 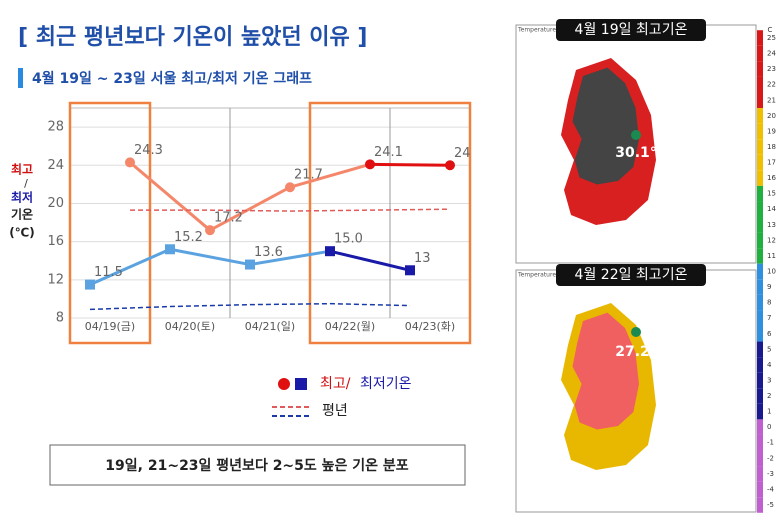 I want to click on value-label: 24, so click(x=462, y=153).